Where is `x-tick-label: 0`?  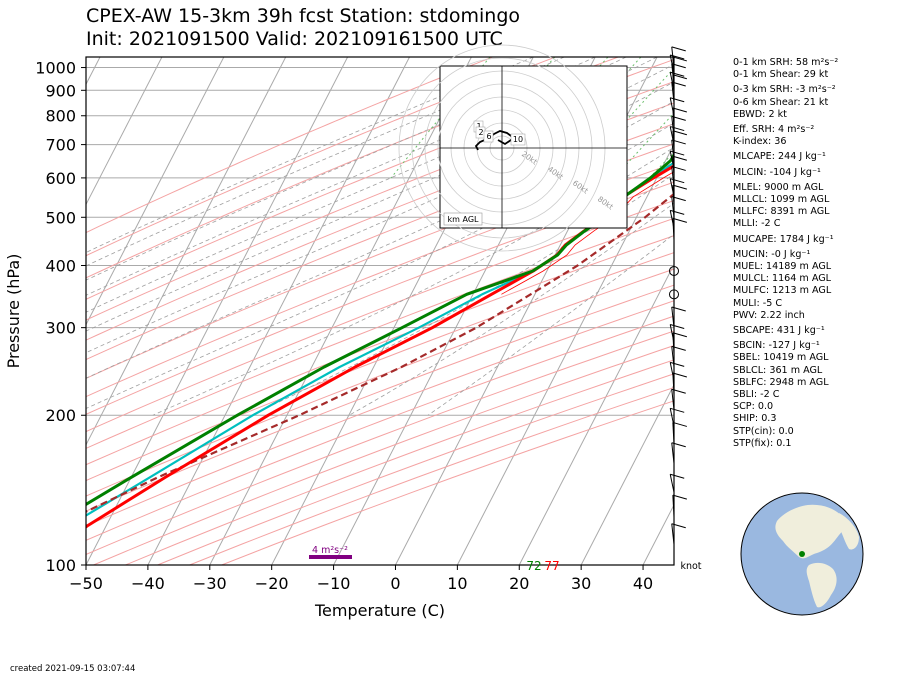
x-tick-label: 0 is located at coordinates (395, 583).